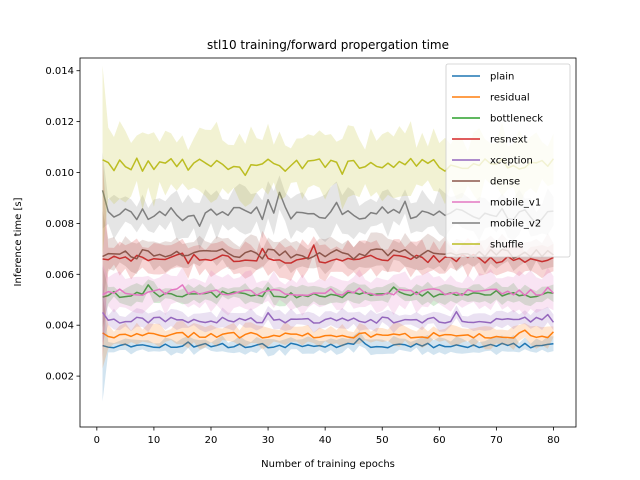 This screenshot has width=640, height=480. What do you see at coordinates (59, 275) in the screenshot?
I see `y-tick-label: 0.006` at bounding box center [59, 275].